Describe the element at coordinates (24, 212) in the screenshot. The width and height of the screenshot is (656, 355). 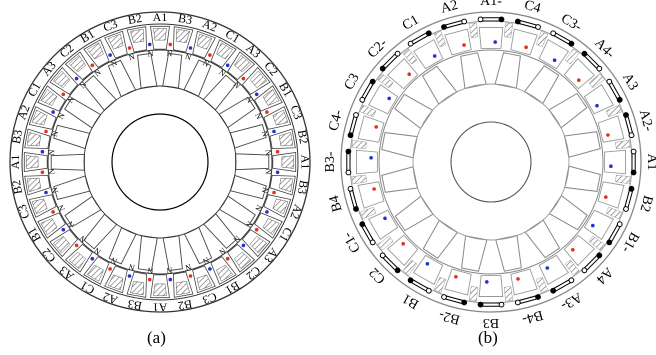
I see `winding-label: C3` at that location.